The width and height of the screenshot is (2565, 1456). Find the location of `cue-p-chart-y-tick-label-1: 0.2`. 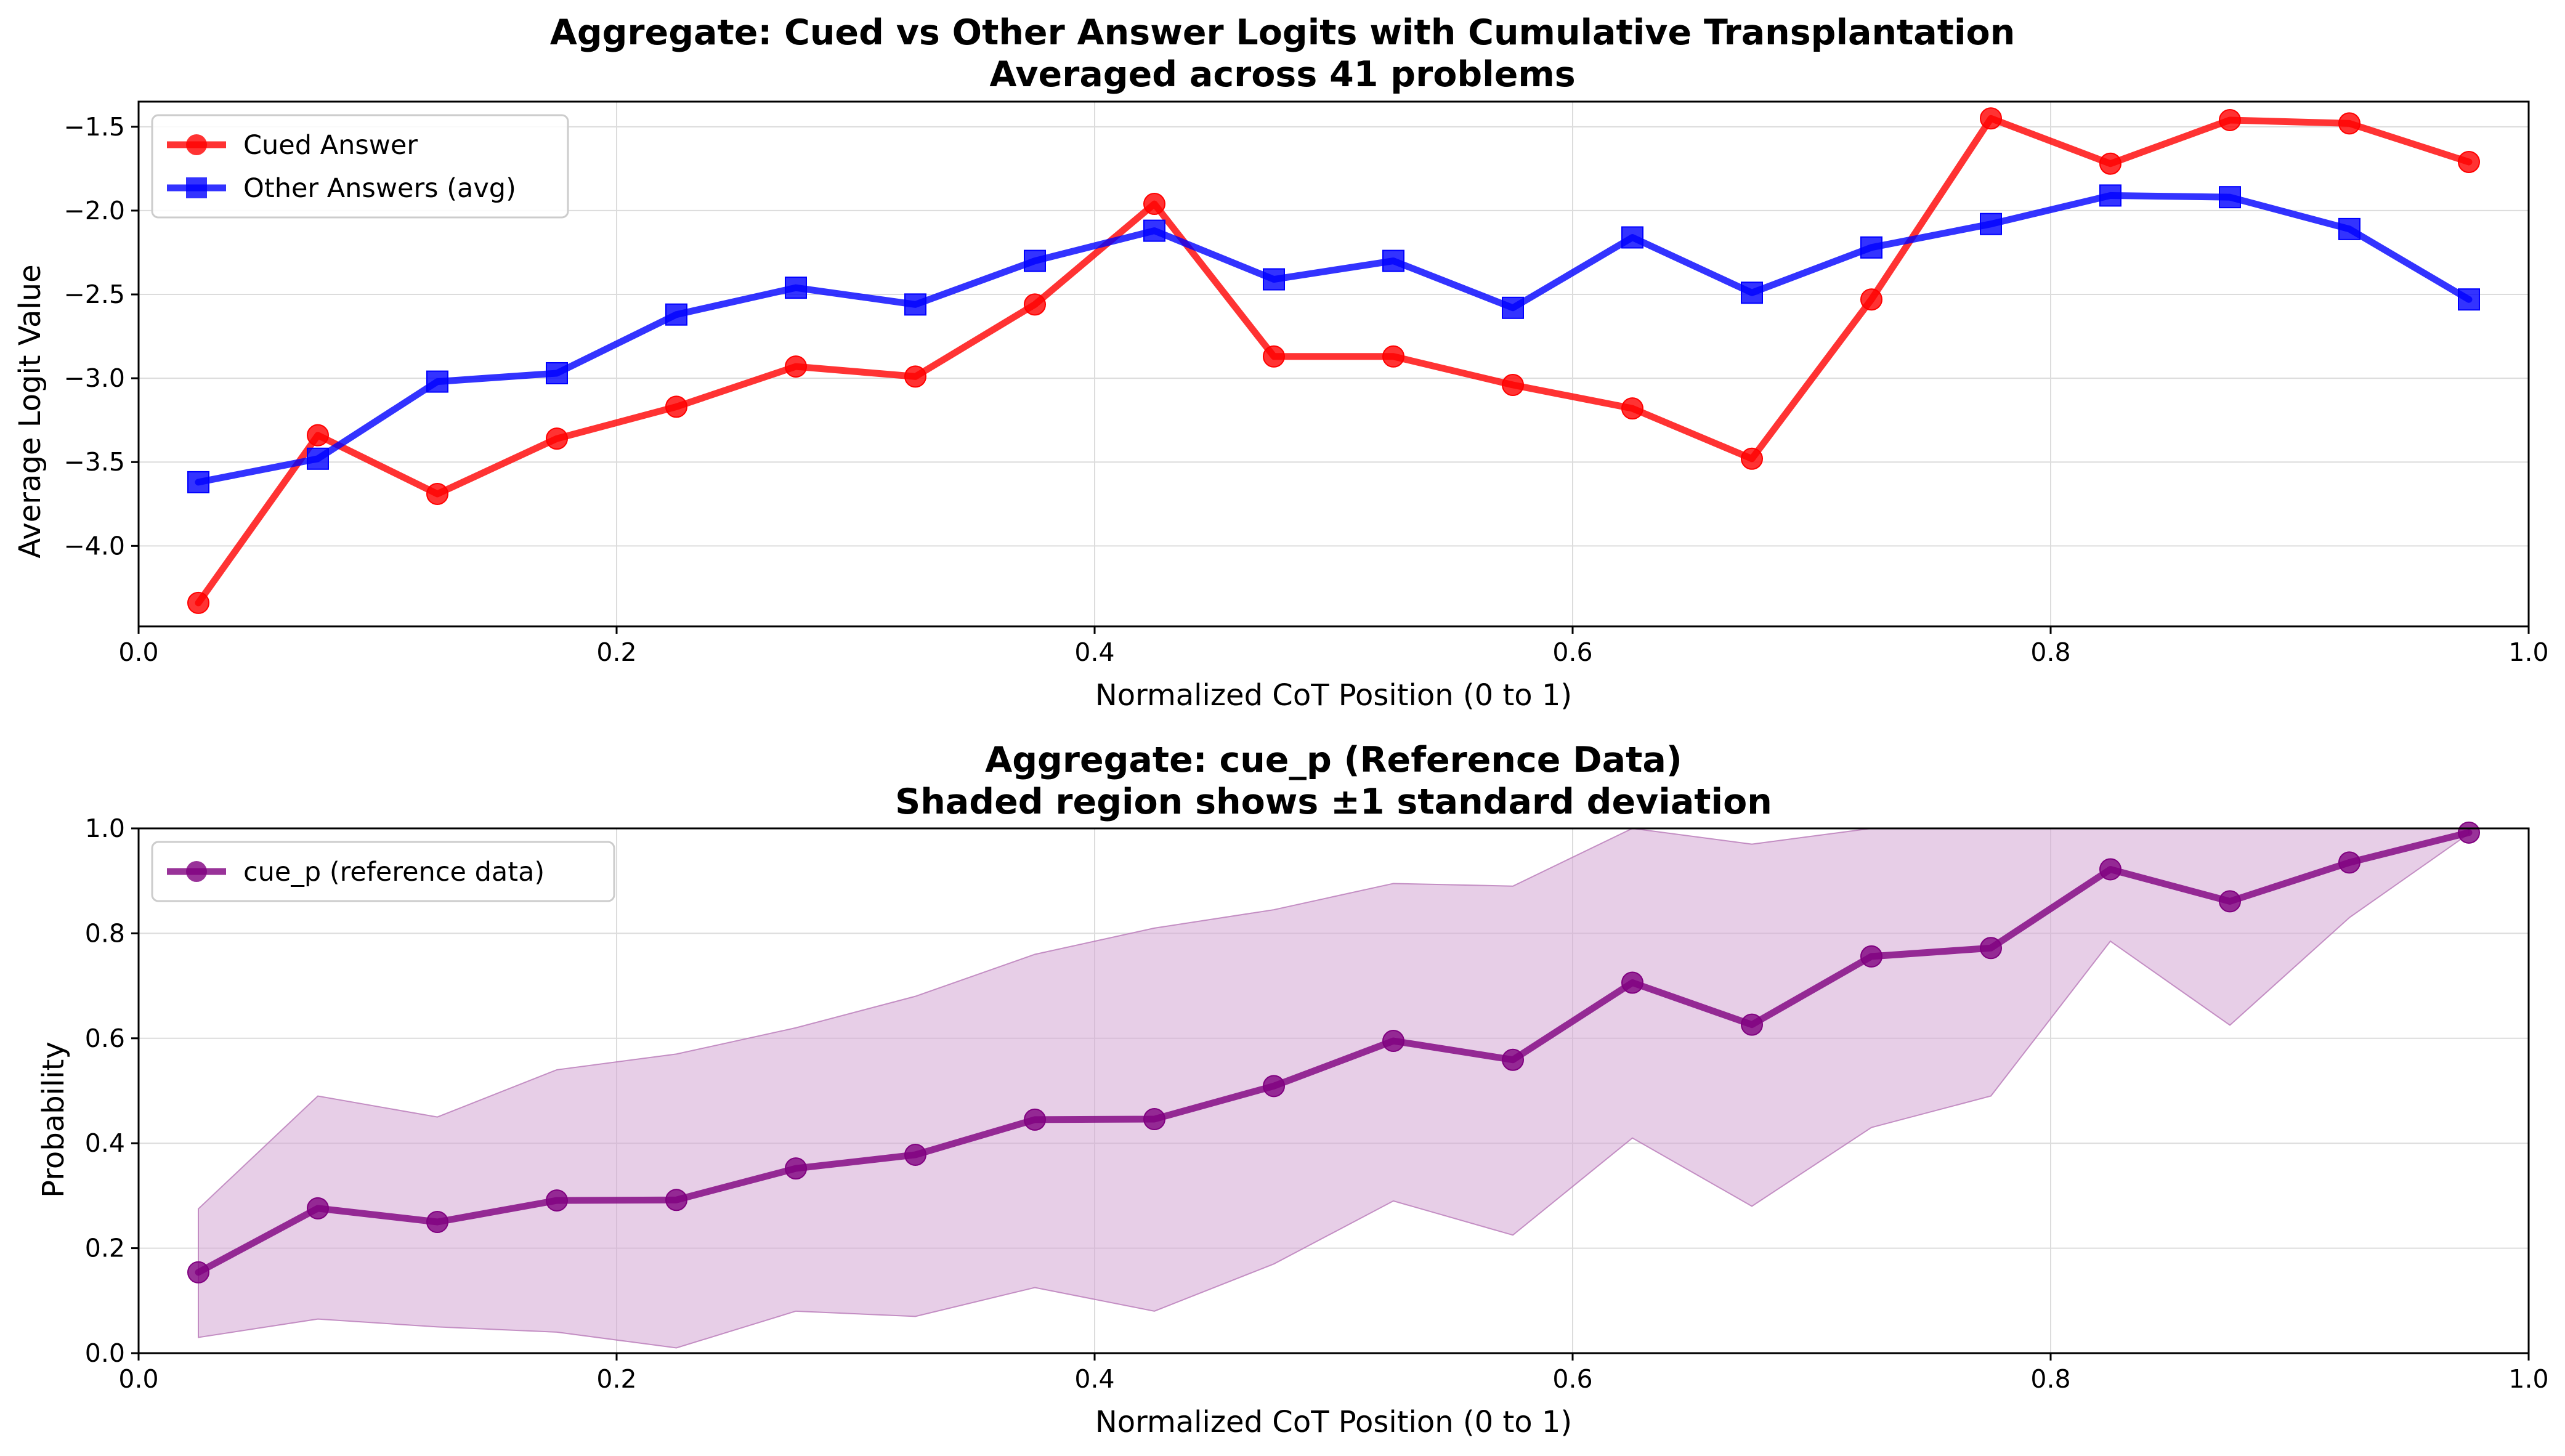

cue-p-chart-y-tick-label-1: 0.2 is located at coordinates (105, 1248).